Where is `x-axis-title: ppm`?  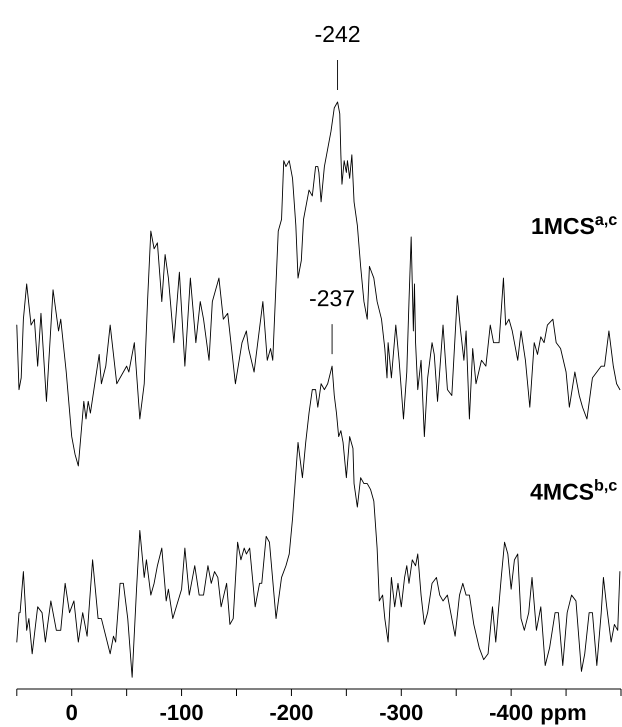 x-axis-title: ppm is located at coordinates (564, 716).